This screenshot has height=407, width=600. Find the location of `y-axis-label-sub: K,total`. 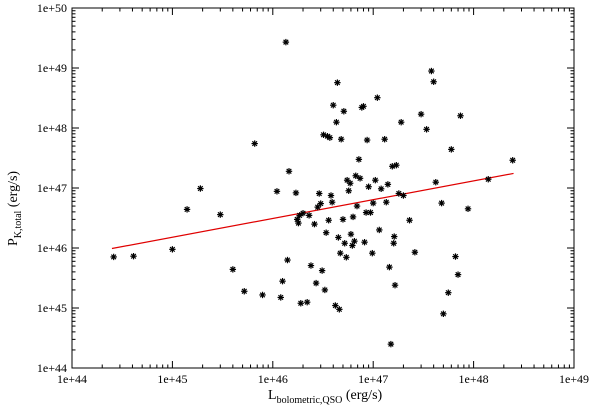

y-axis-label-sub: K,total is located at coordinates (18, 224).